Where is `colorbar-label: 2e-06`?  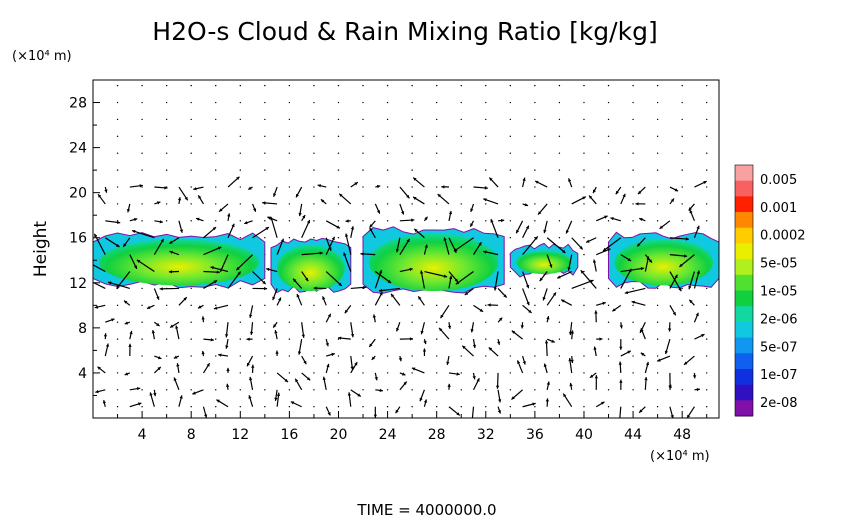
colorbar-label: 2e-06 is located at coordinates (779, 319).